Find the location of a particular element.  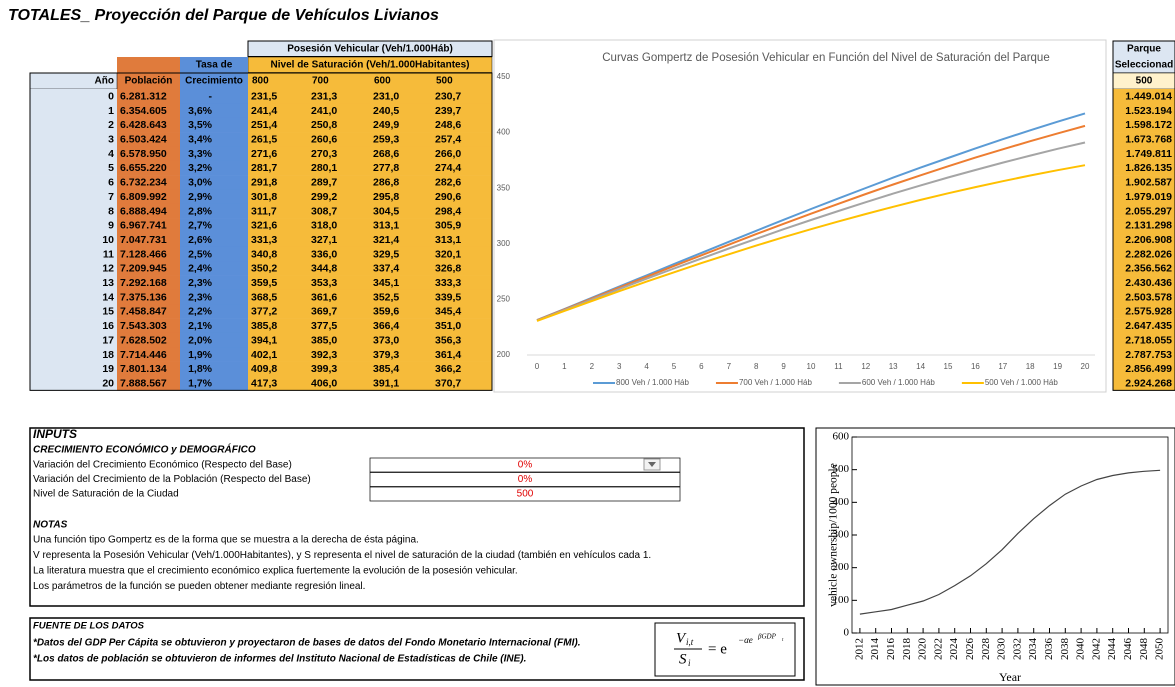

x-tick-label: 4 is located at coordinates (646, 366).